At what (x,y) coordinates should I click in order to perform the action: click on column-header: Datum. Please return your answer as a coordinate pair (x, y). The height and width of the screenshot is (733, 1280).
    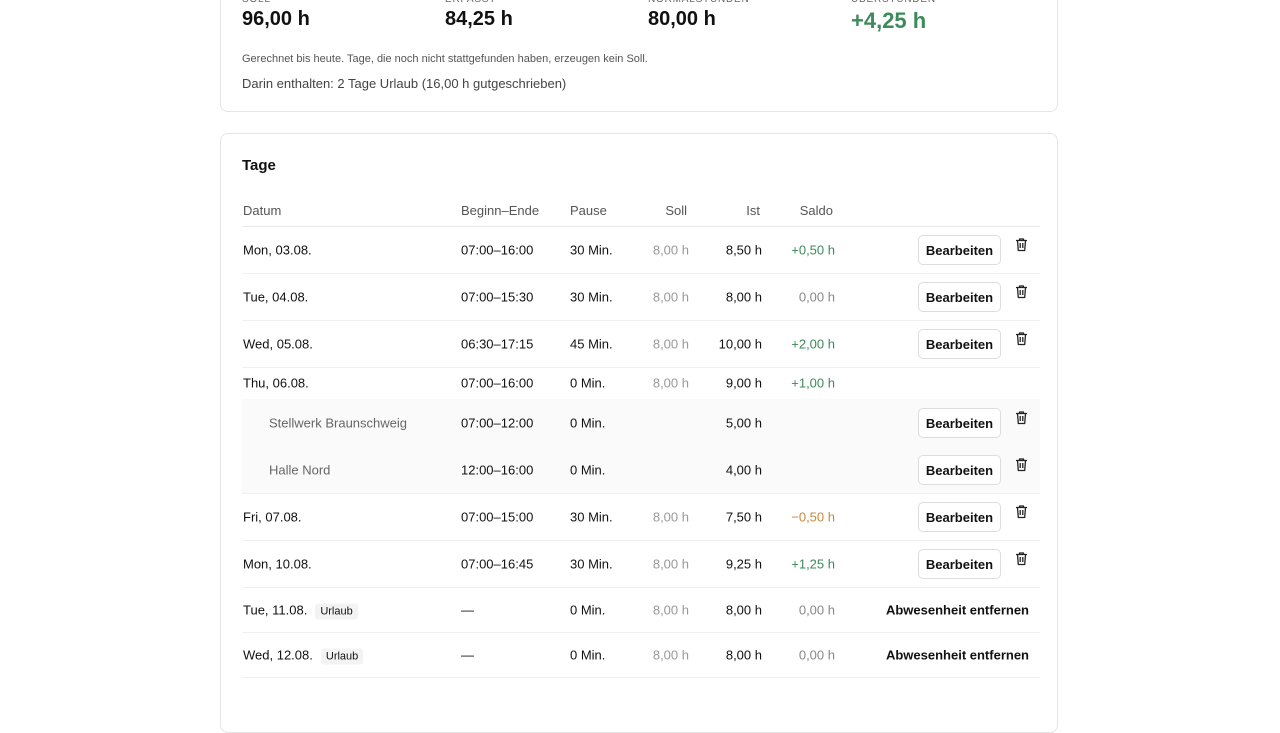
    Looking at the image, I should click on (262, 210).